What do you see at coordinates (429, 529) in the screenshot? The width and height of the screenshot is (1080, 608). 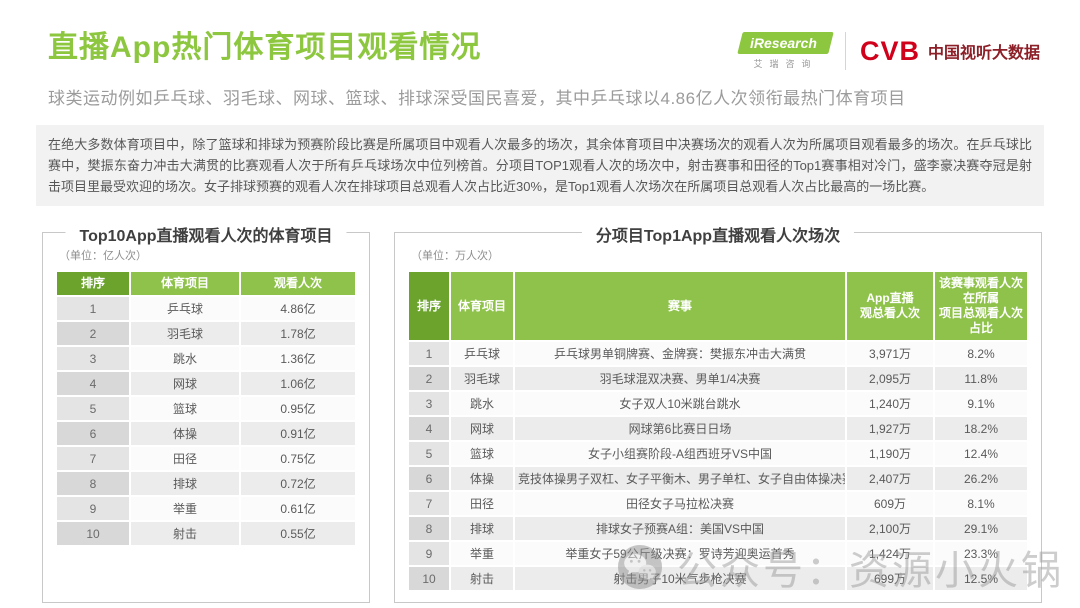 I see `rank-cell: 8` at bounding box center [429, 529].